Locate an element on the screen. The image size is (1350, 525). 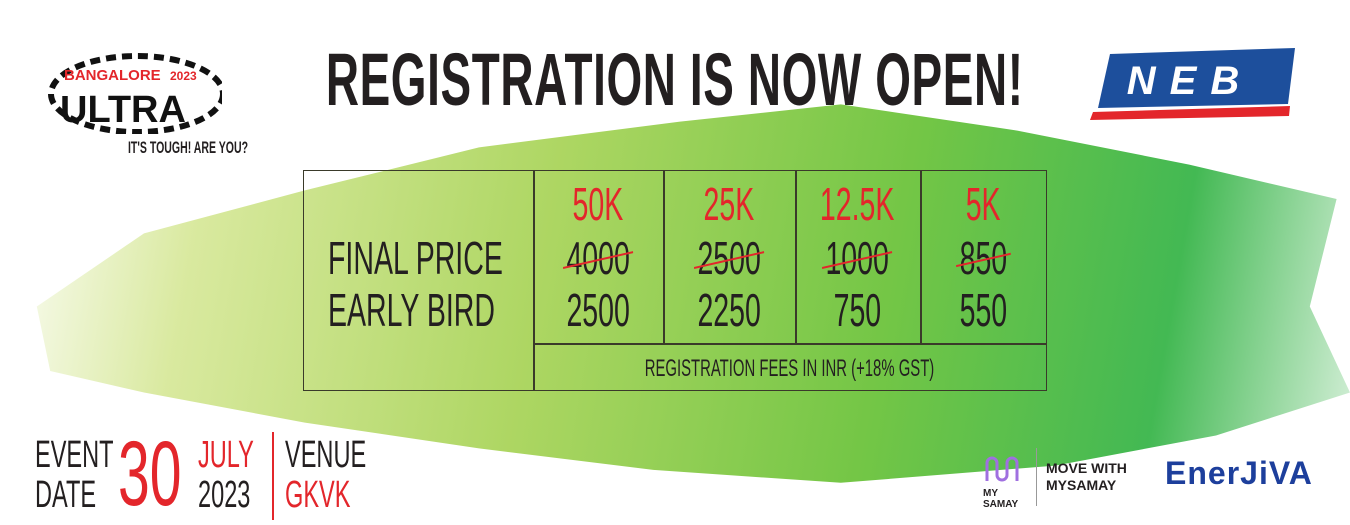
event-date-label: EVENT DATE is located at coordinates (74, 475).